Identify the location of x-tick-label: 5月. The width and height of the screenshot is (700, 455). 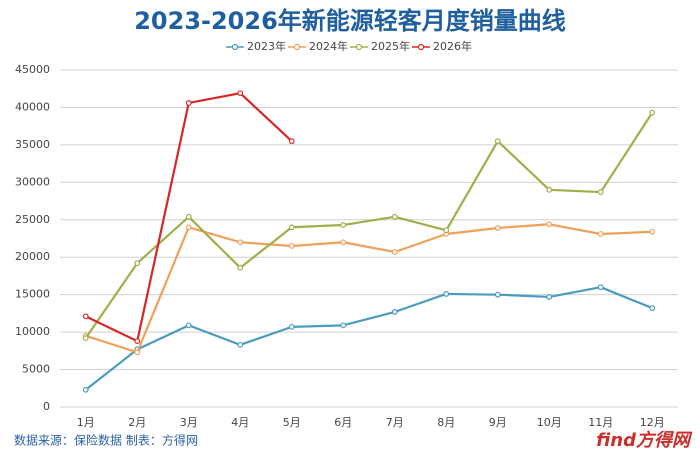
(292, 422).